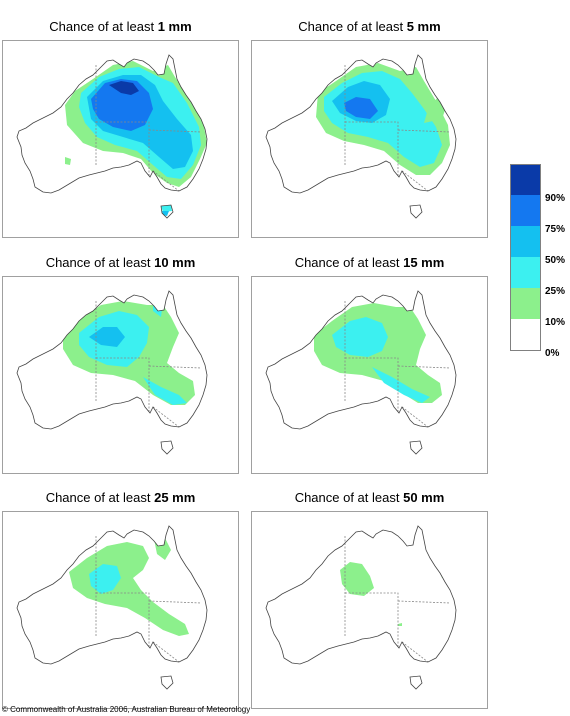  Describe the element at coordinates (369, 497) in the screenshot. I see `panel-title: Chance of at least 50 mm` at that location.